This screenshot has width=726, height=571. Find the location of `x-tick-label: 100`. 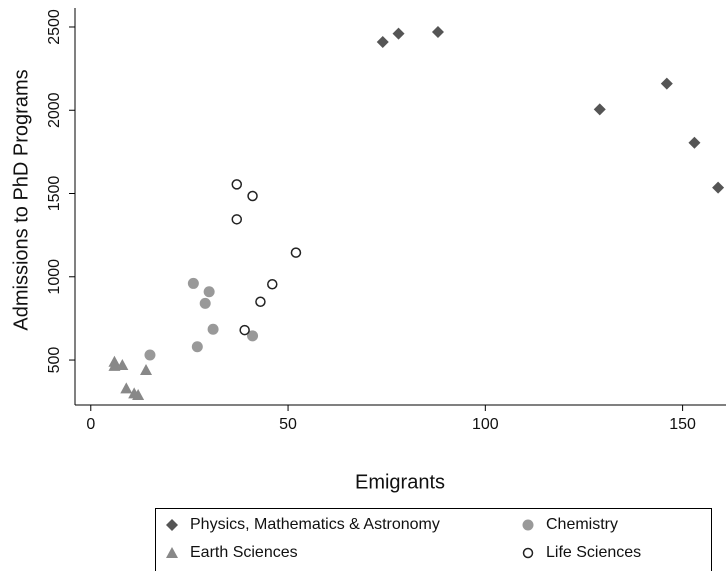

x-tick-label: 100 is located at coordinates (485, 424).